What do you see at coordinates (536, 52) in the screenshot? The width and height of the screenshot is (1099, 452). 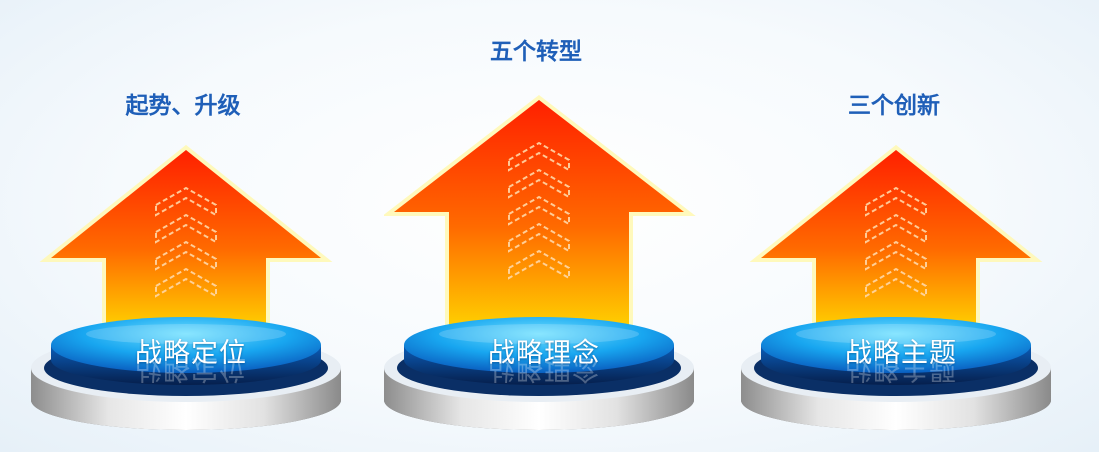 I see `label-middle: 五个转型` at bounding box center [536, 52].